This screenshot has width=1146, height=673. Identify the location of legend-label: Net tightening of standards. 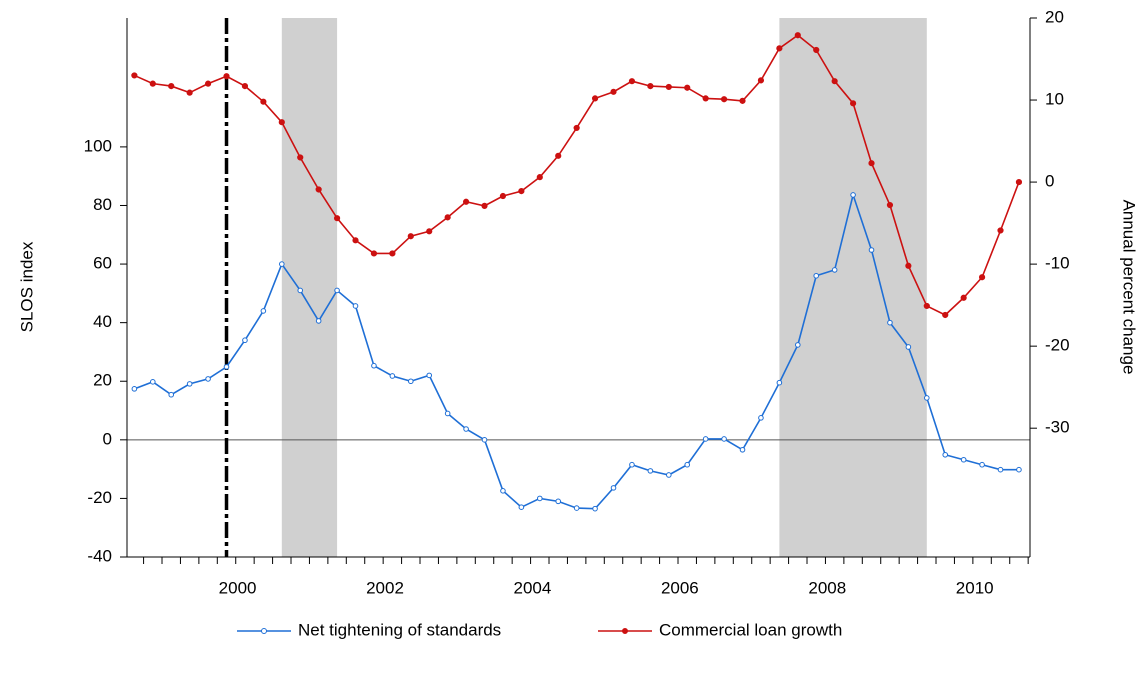
(399, 629).